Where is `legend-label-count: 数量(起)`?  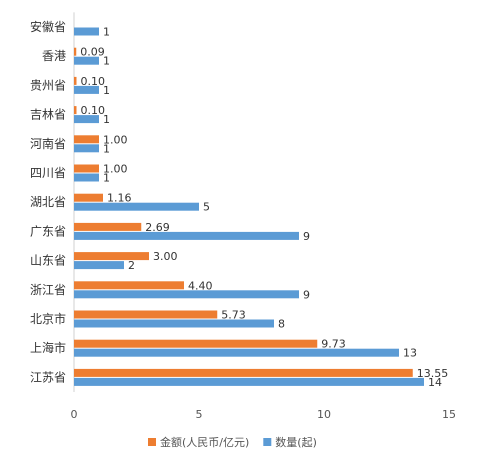 legend-label-count: 数量(起) is located at coordinates (296, 442).